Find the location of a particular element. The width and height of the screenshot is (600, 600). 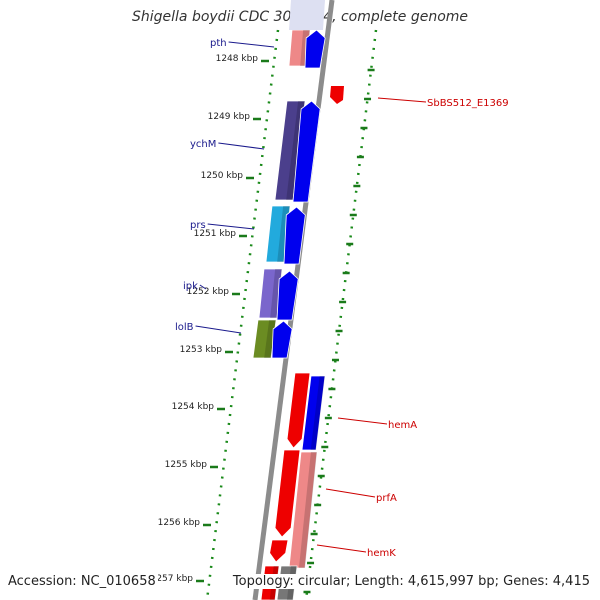

gene-label-pth: pth is located at coordinates (218, 43).